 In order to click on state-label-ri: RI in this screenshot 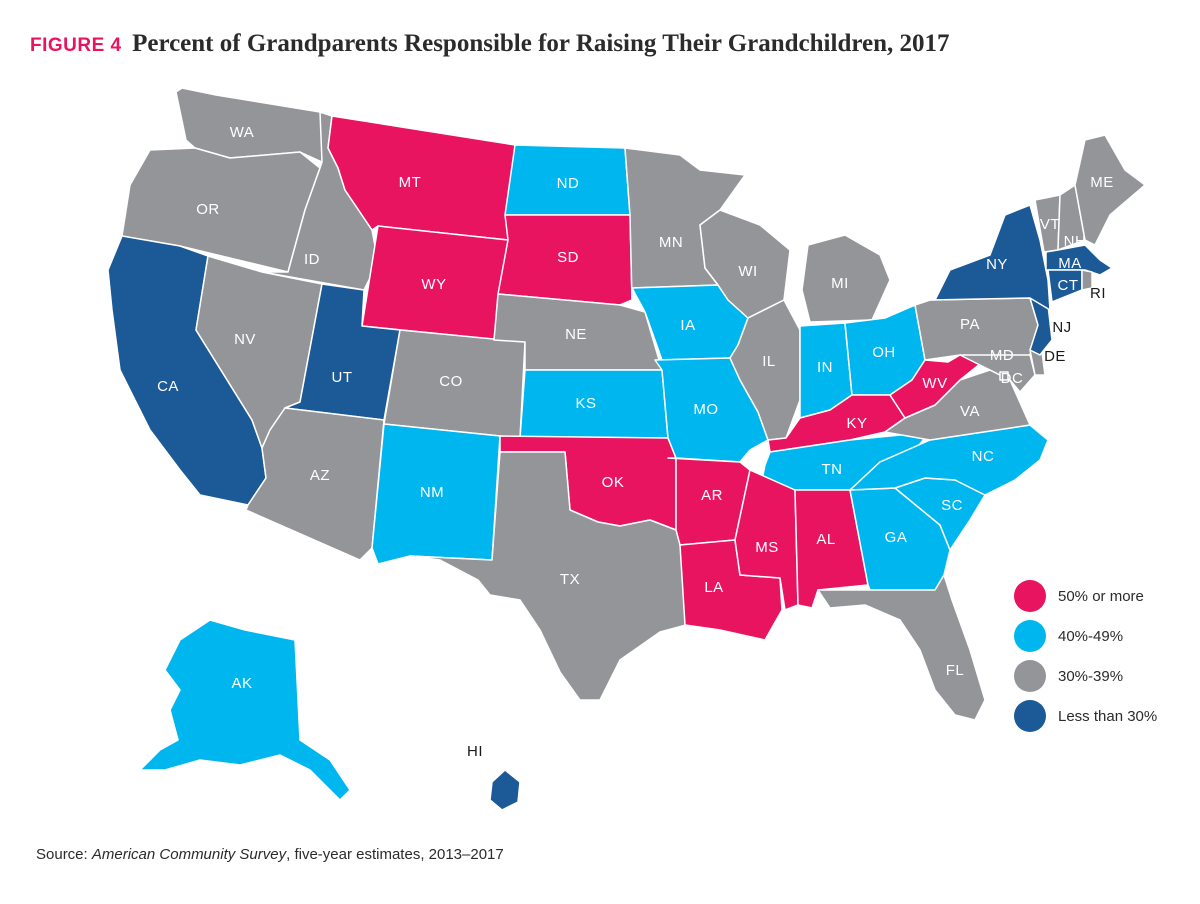, I will do `click(1098, 293)`.